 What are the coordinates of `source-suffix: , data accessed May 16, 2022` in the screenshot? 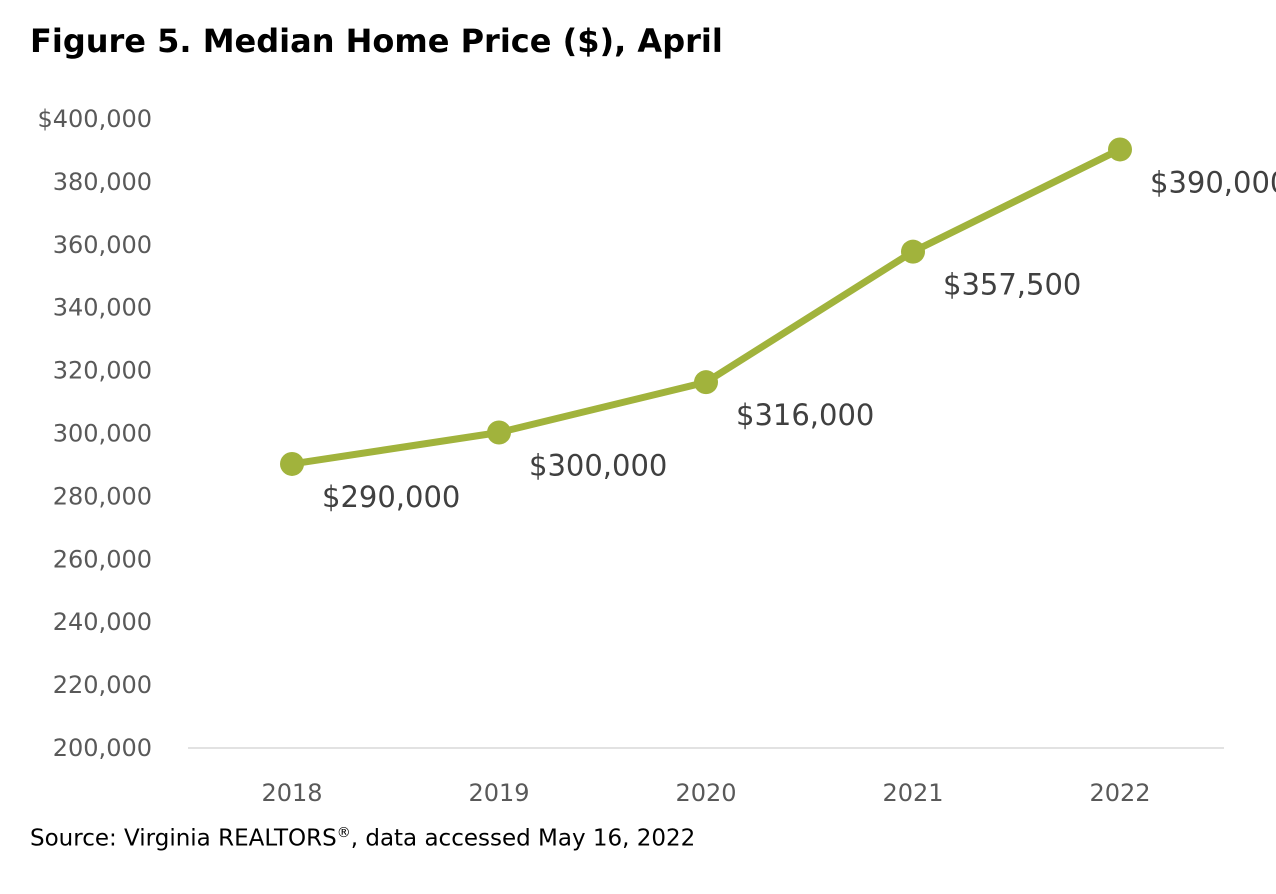 It's located at (523, 838).